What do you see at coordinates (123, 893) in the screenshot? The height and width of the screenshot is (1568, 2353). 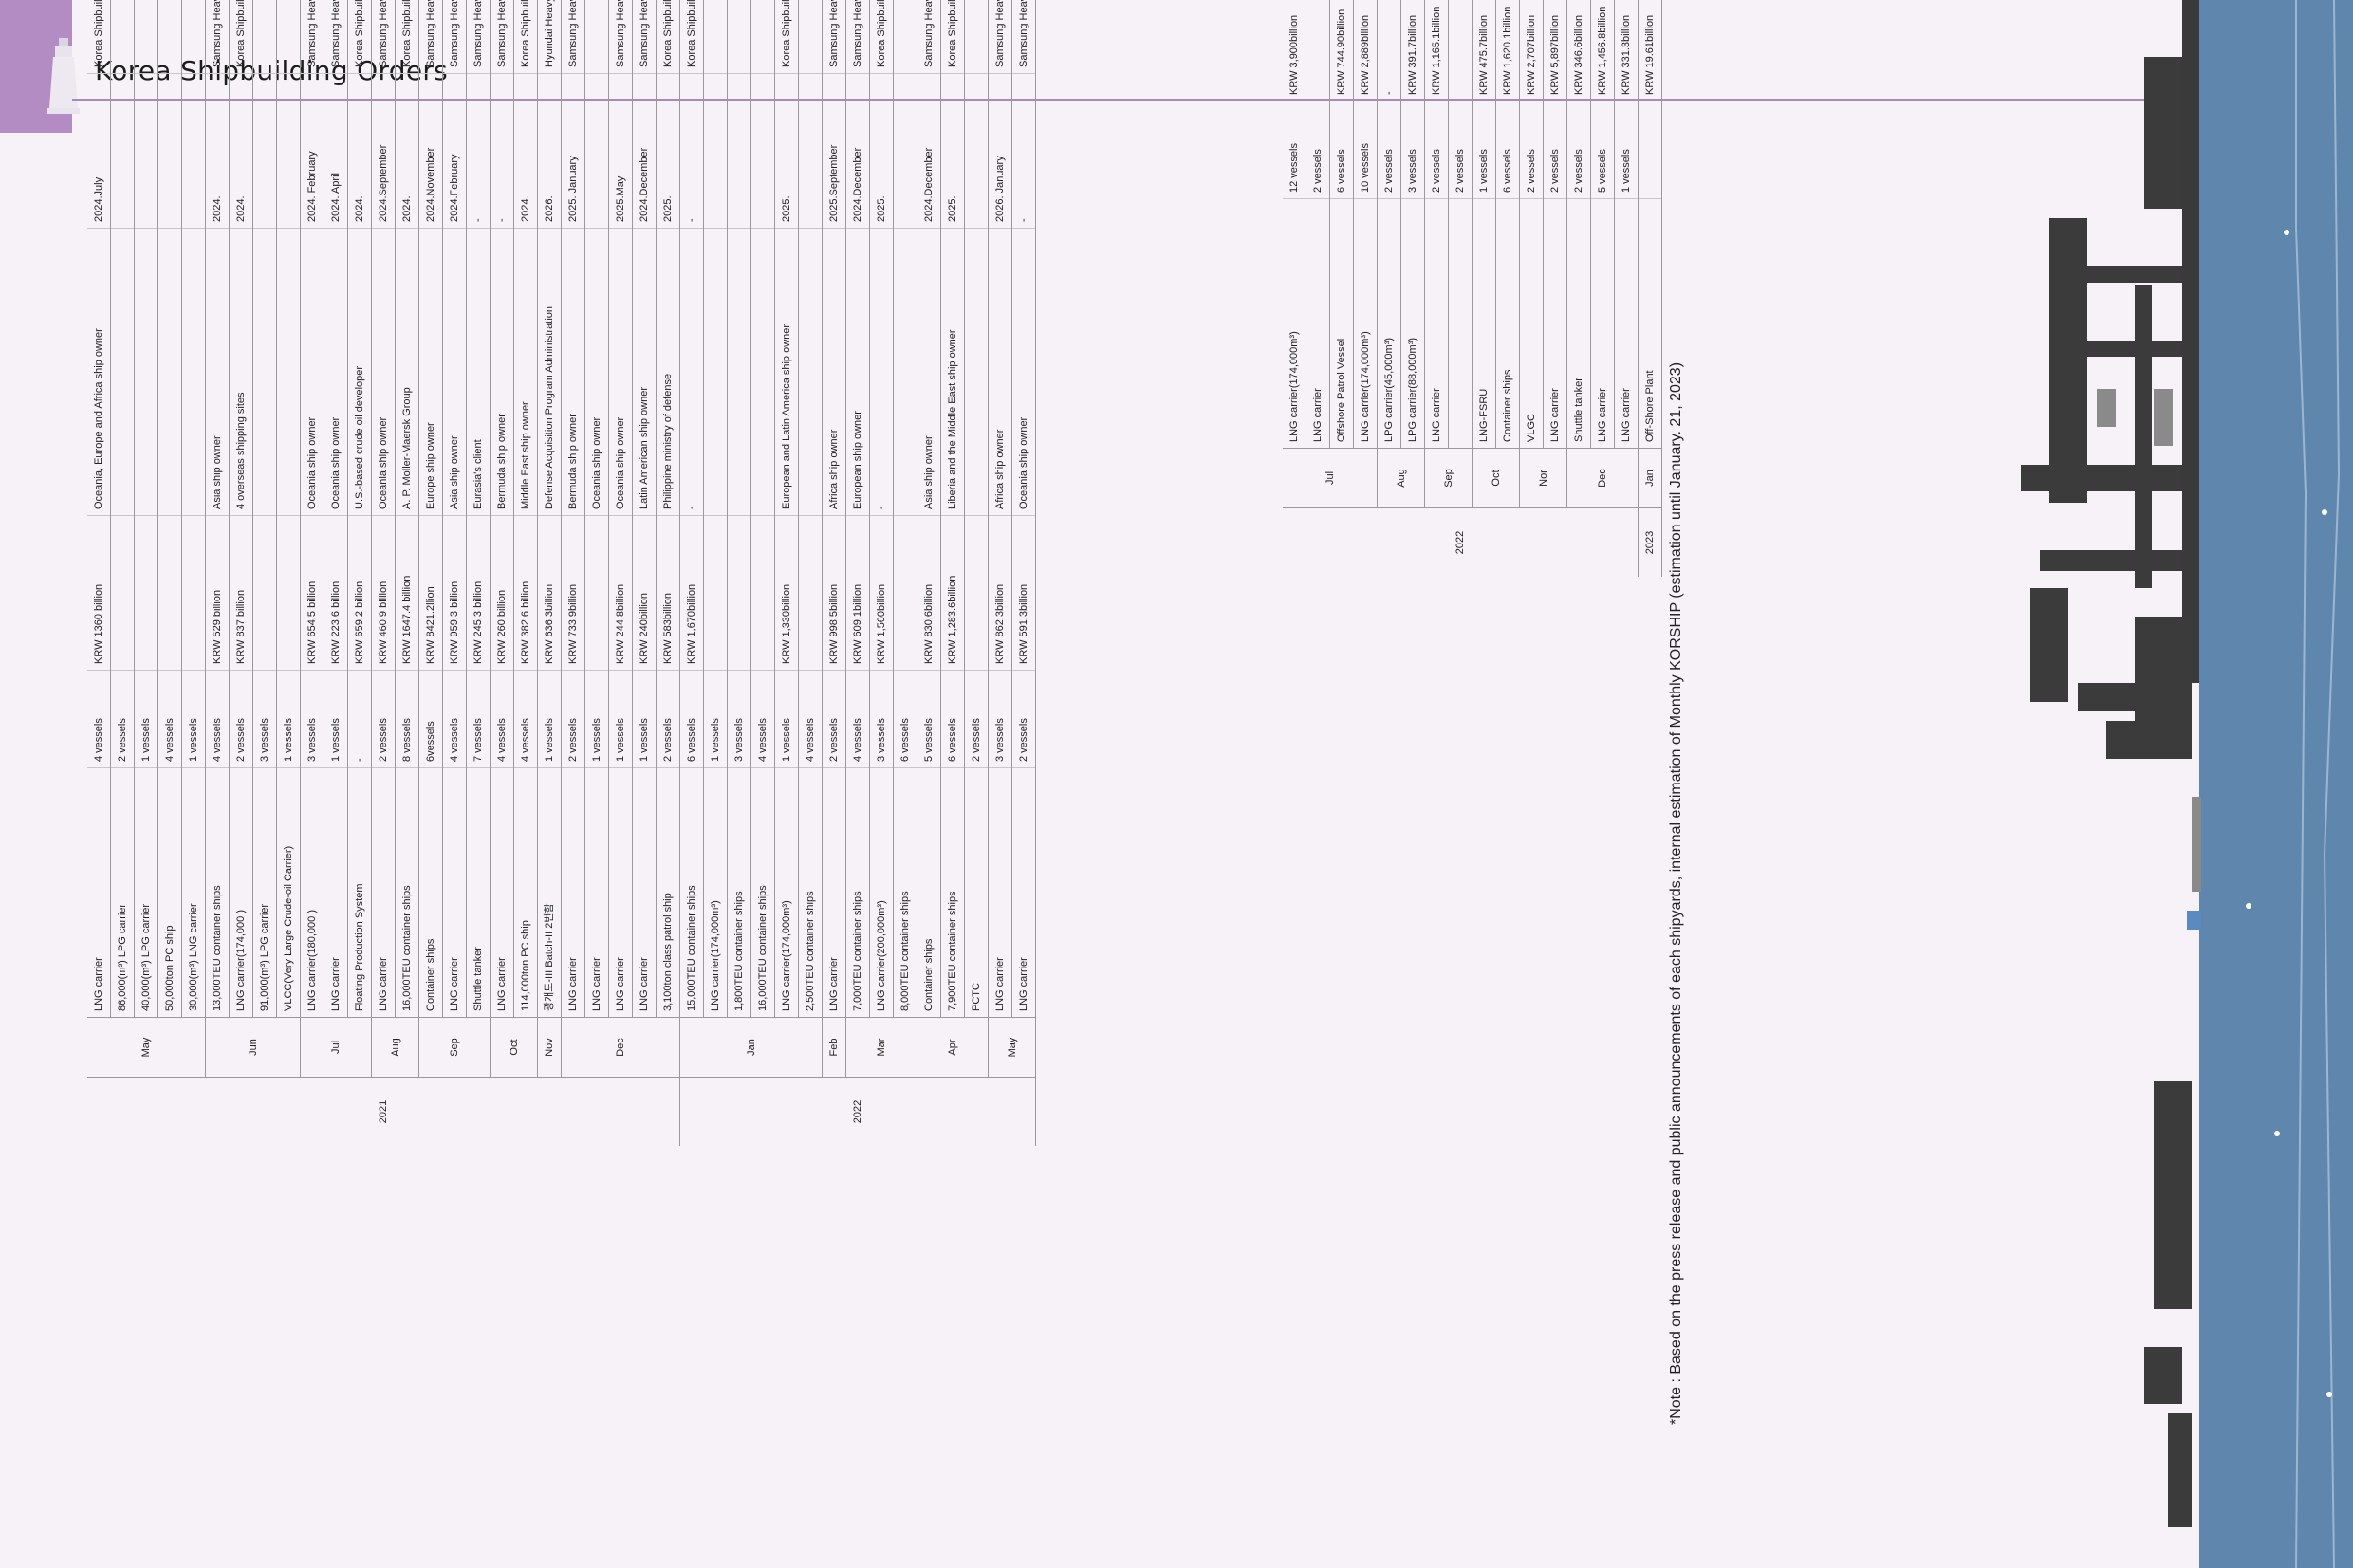 I see `ship-type-cell: 86,000(m³) LPG carrier` at bounding box center [123, 893].